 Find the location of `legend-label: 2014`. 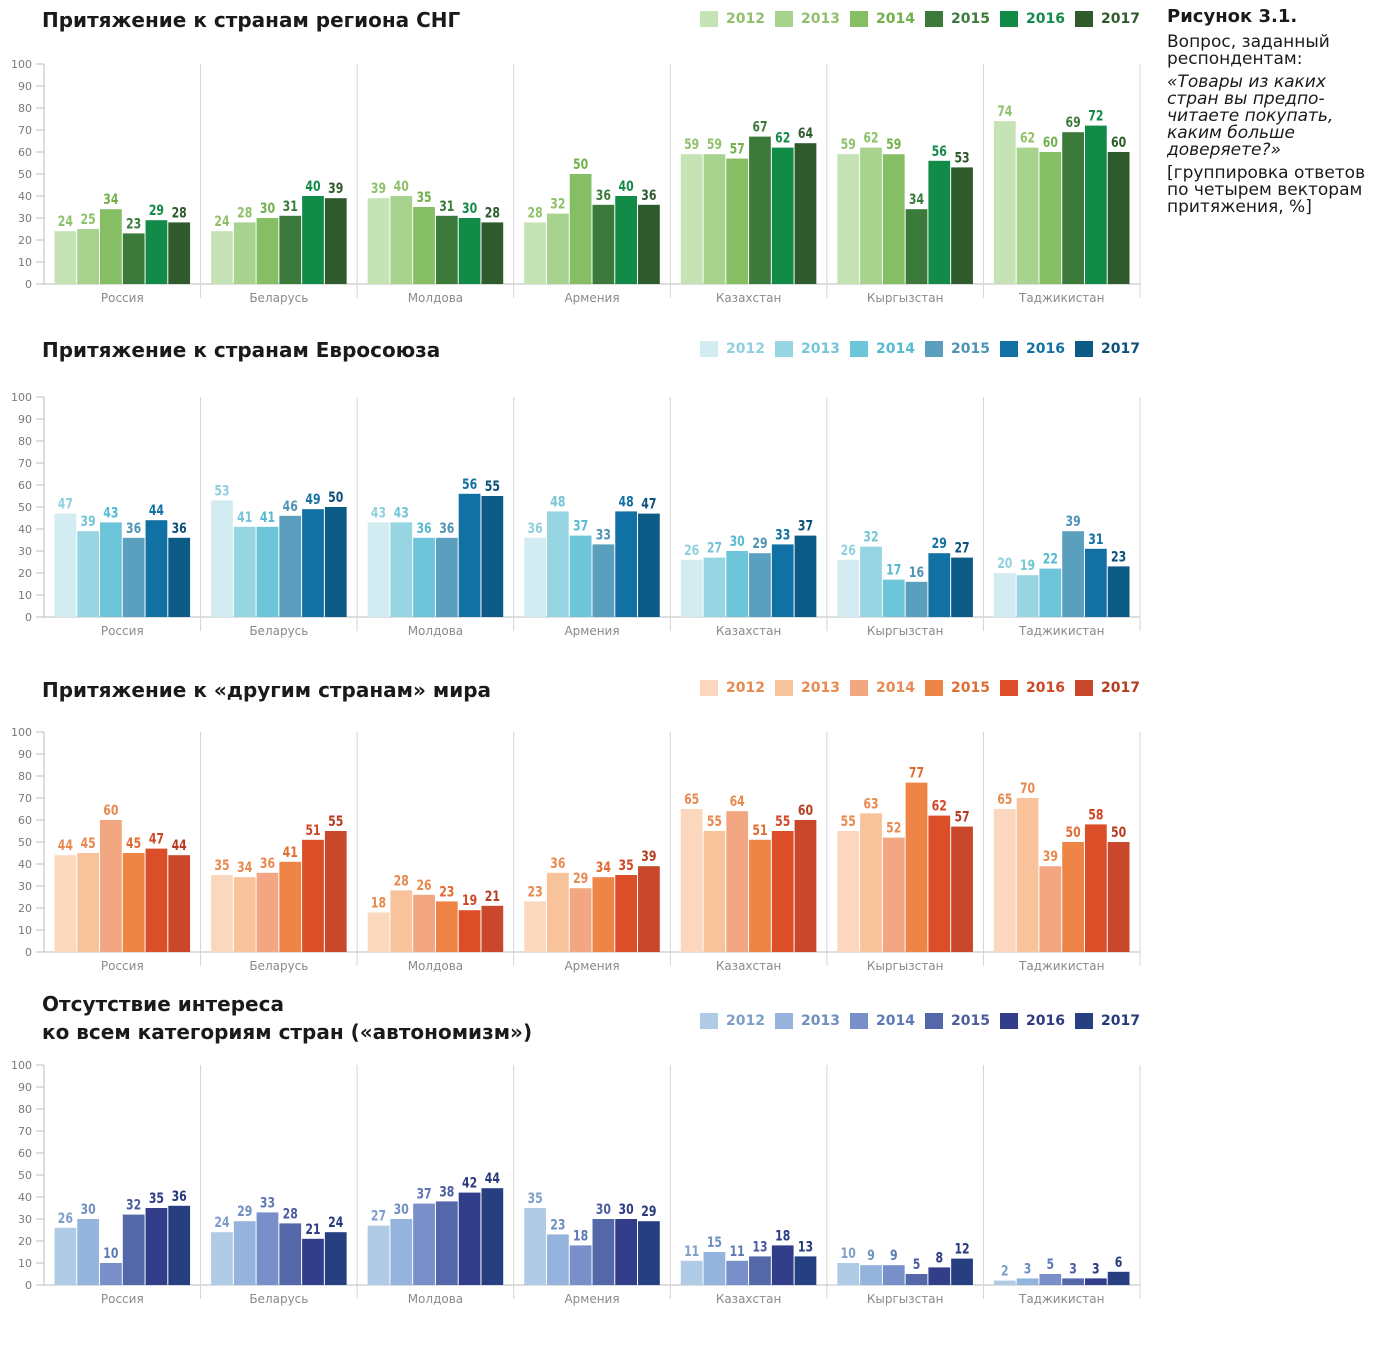

legend-label: 2014 is located at coordinates (895, 349).